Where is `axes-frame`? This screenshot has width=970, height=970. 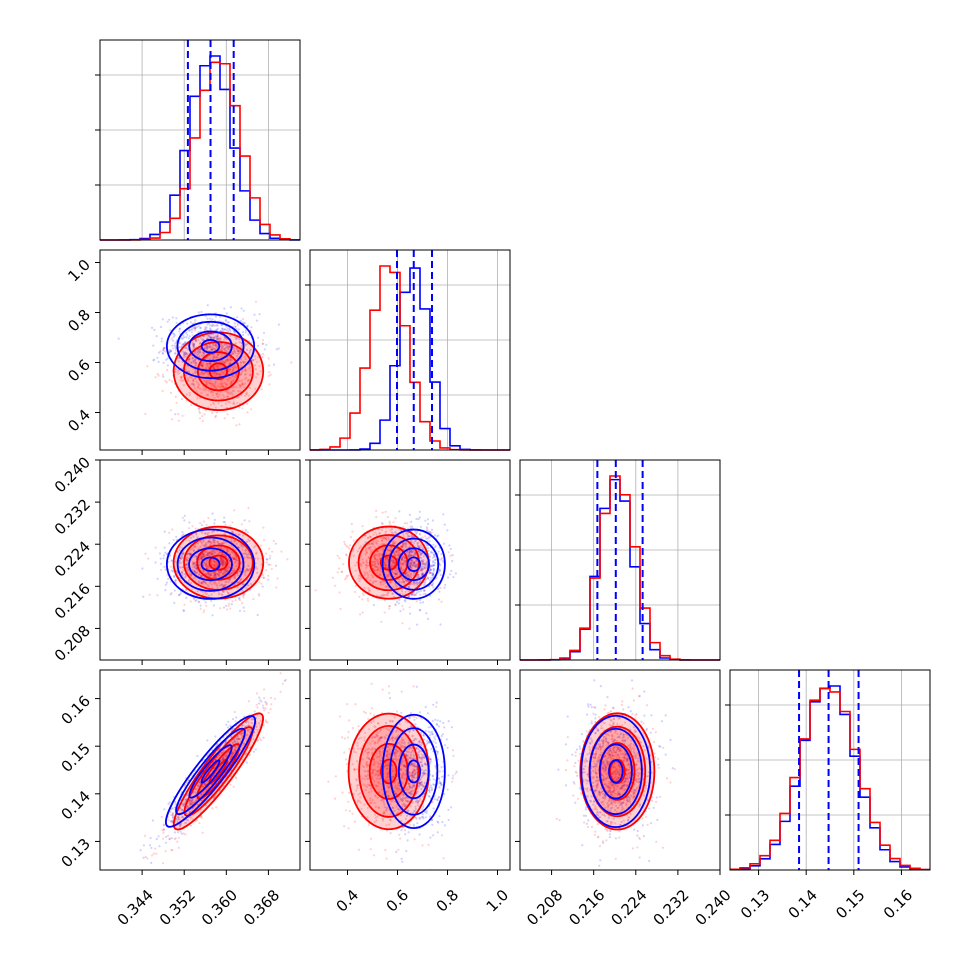
axes-frame is located at coordinates (410, 560).